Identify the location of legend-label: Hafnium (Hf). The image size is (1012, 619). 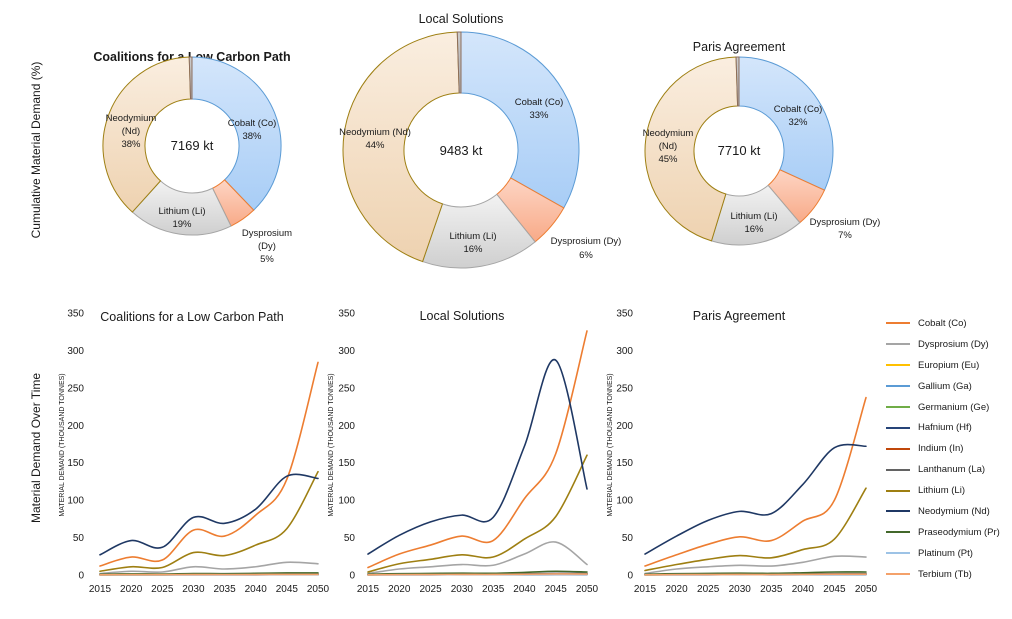
(945, 427).